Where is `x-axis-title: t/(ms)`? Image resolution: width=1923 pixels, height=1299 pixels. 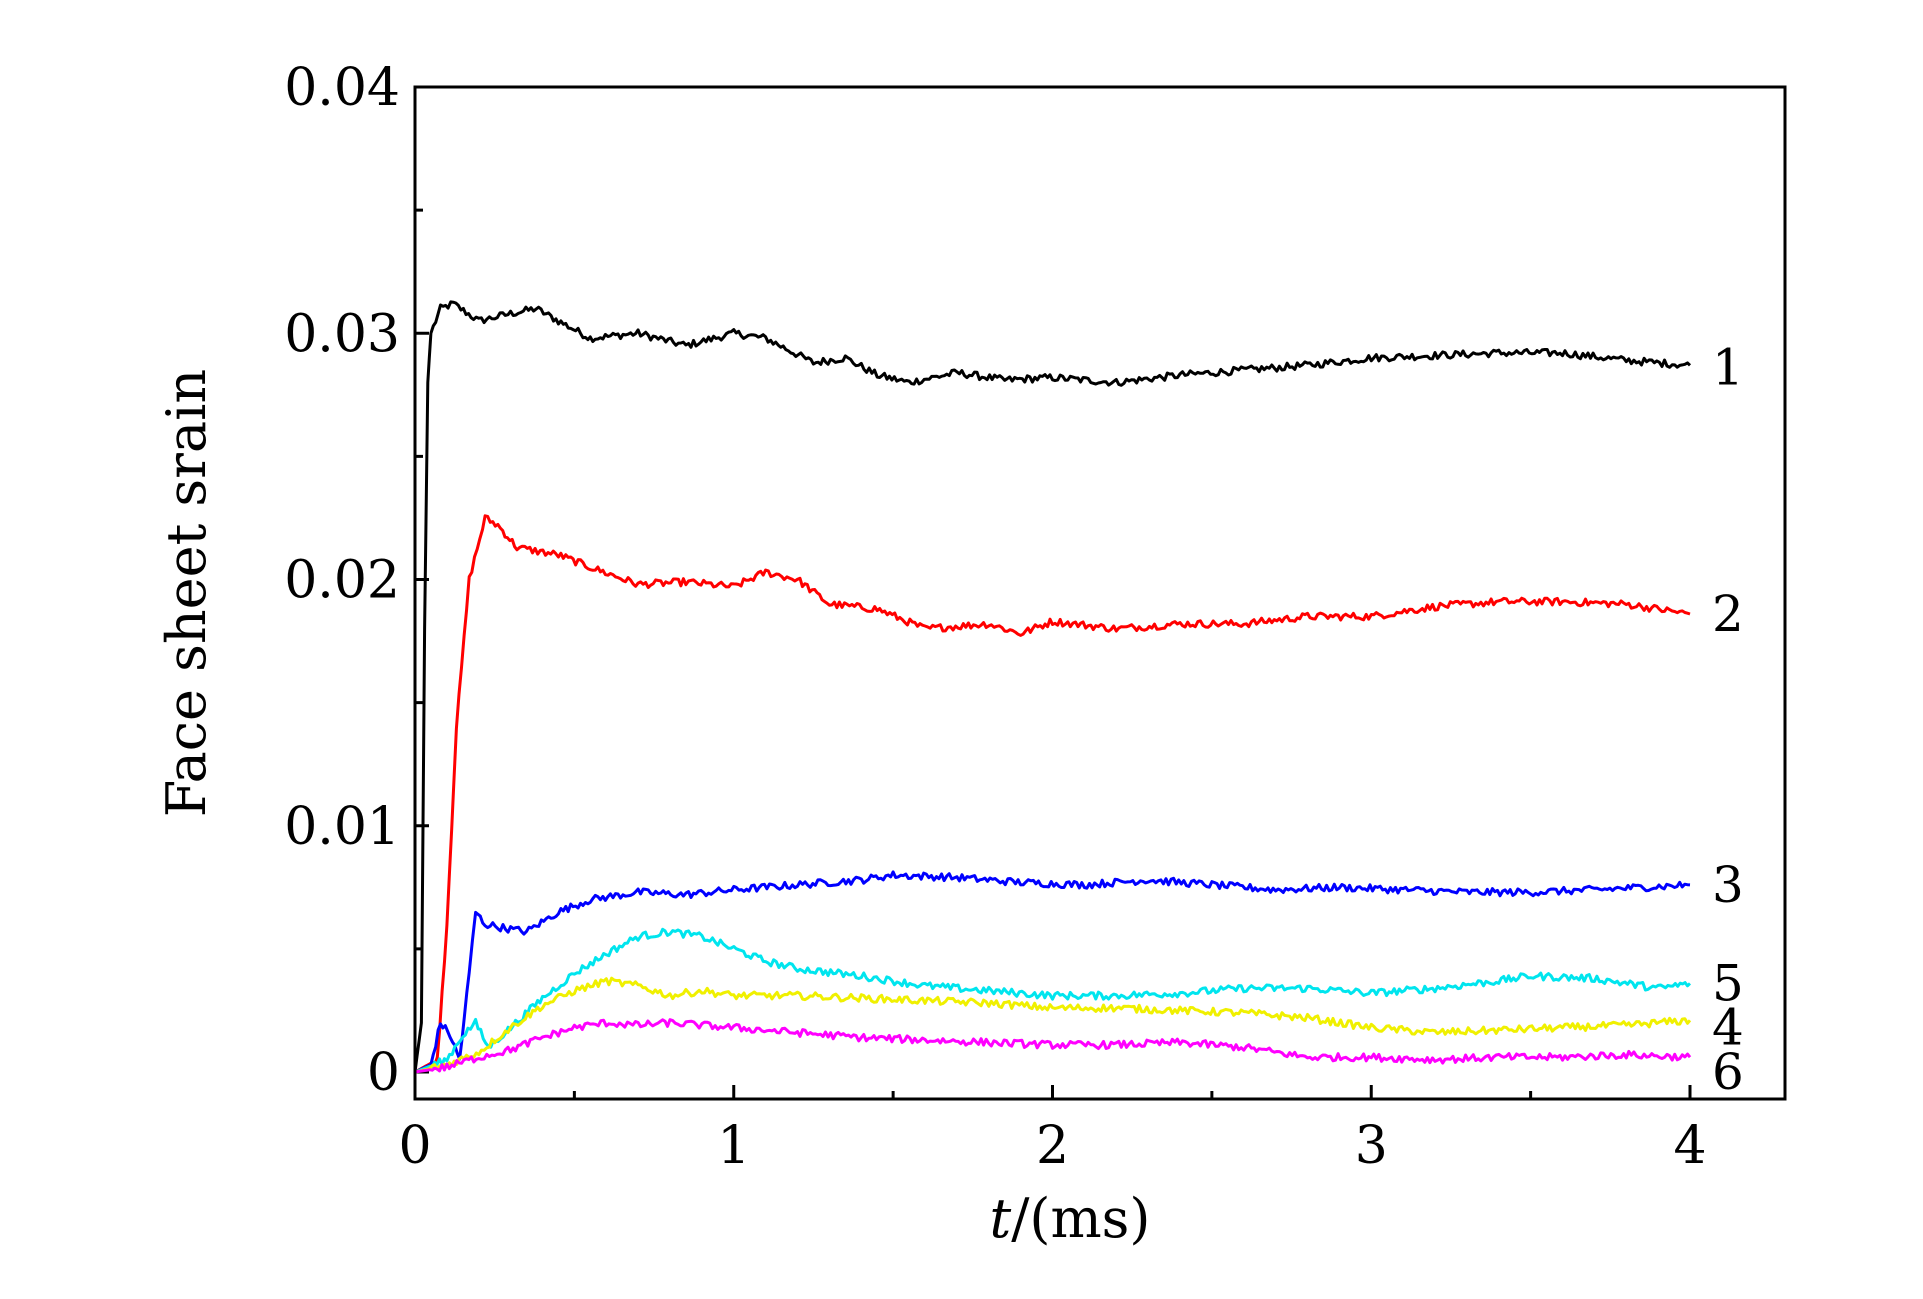 x-axis-title: t/(ms) is located at coordinates (1070, 1218).